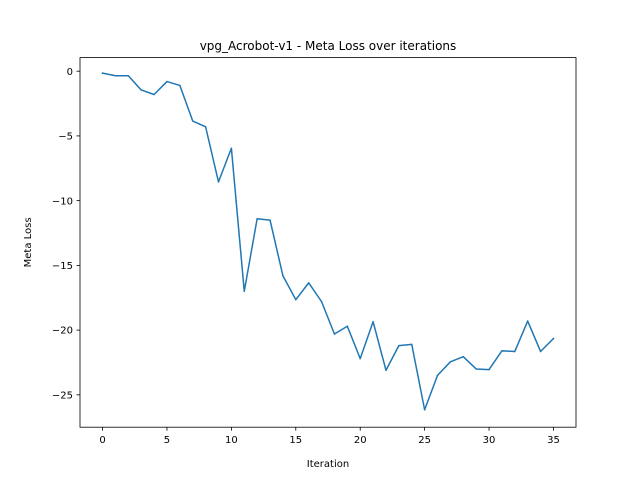  I want to click on x-axis-label: Iteration, so click(328, 464).